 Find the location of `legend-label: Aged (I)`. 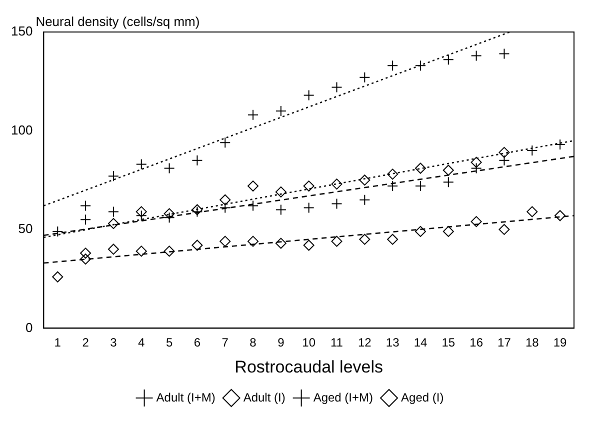

legend-label: Aged (I) is located at coordinates (422, 397).